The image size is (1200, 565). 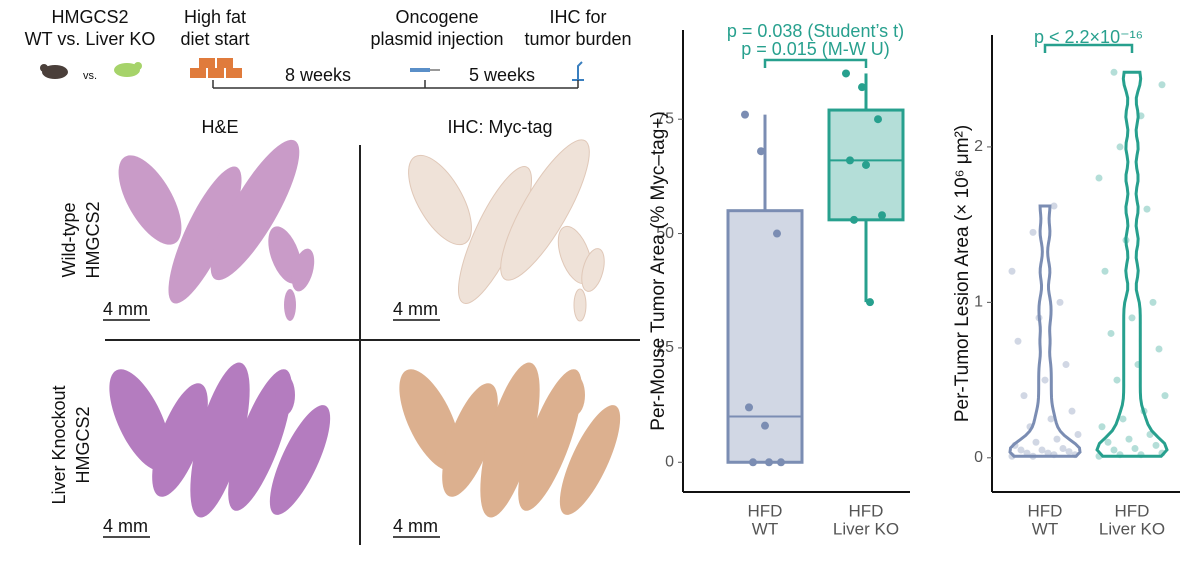 I want to click on group-label: HMGCS2, so click(x=89, y=17).